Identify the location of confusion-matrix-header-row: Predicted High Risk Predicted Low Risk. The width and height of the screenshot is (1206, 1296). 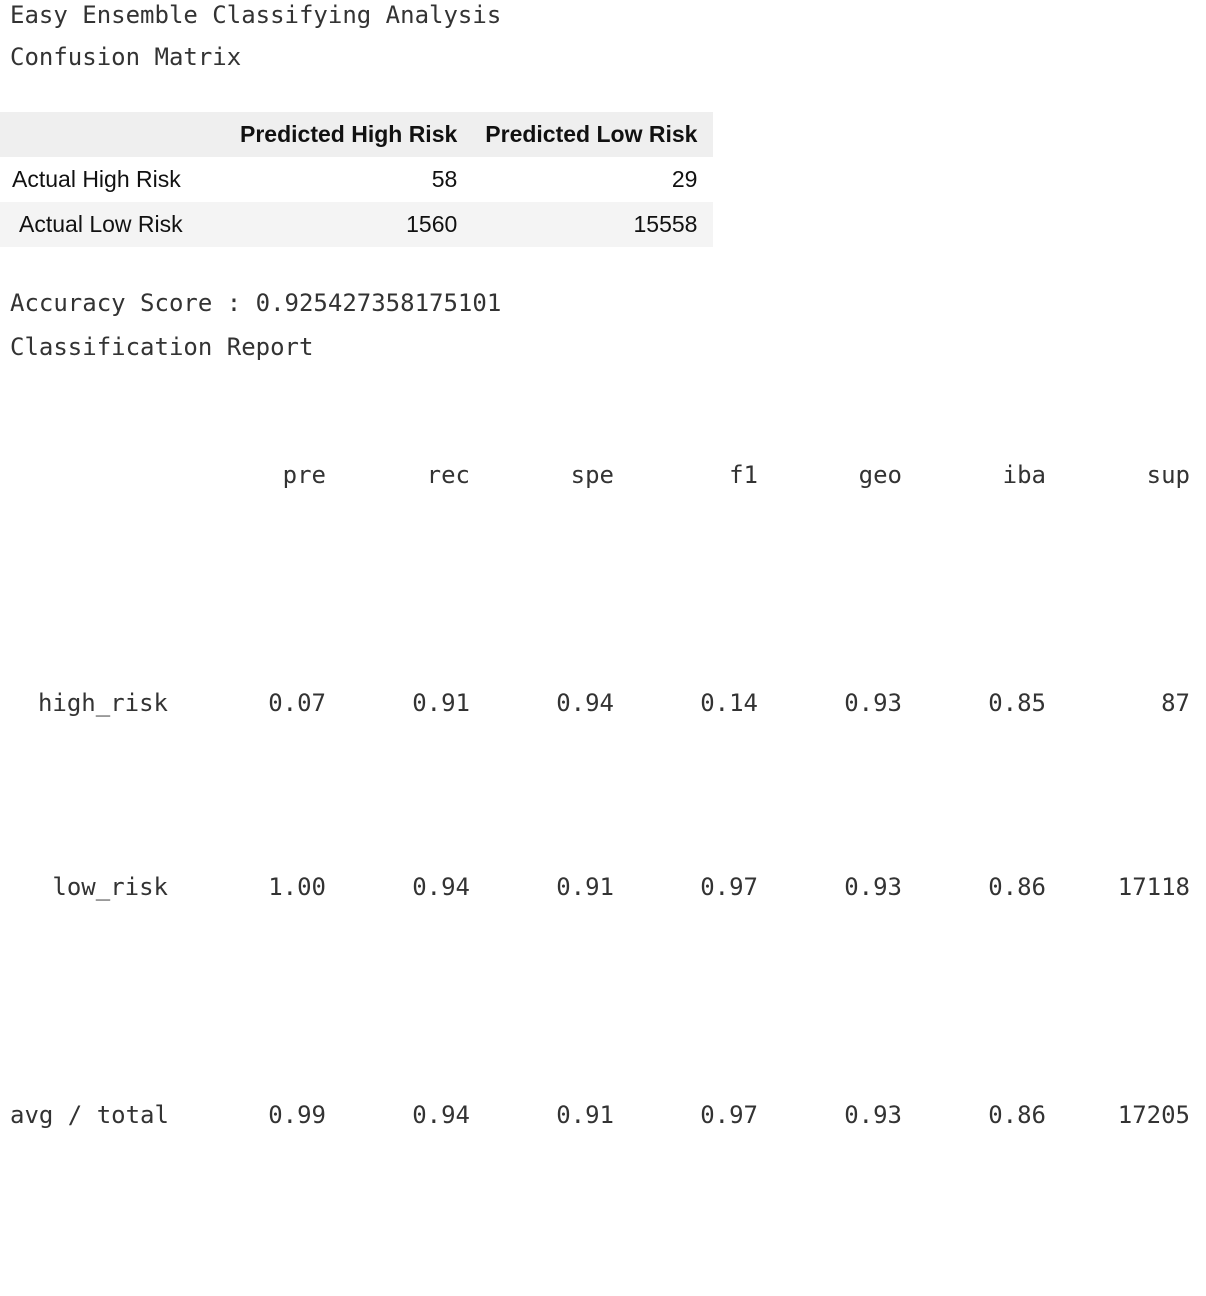
(357, 134).